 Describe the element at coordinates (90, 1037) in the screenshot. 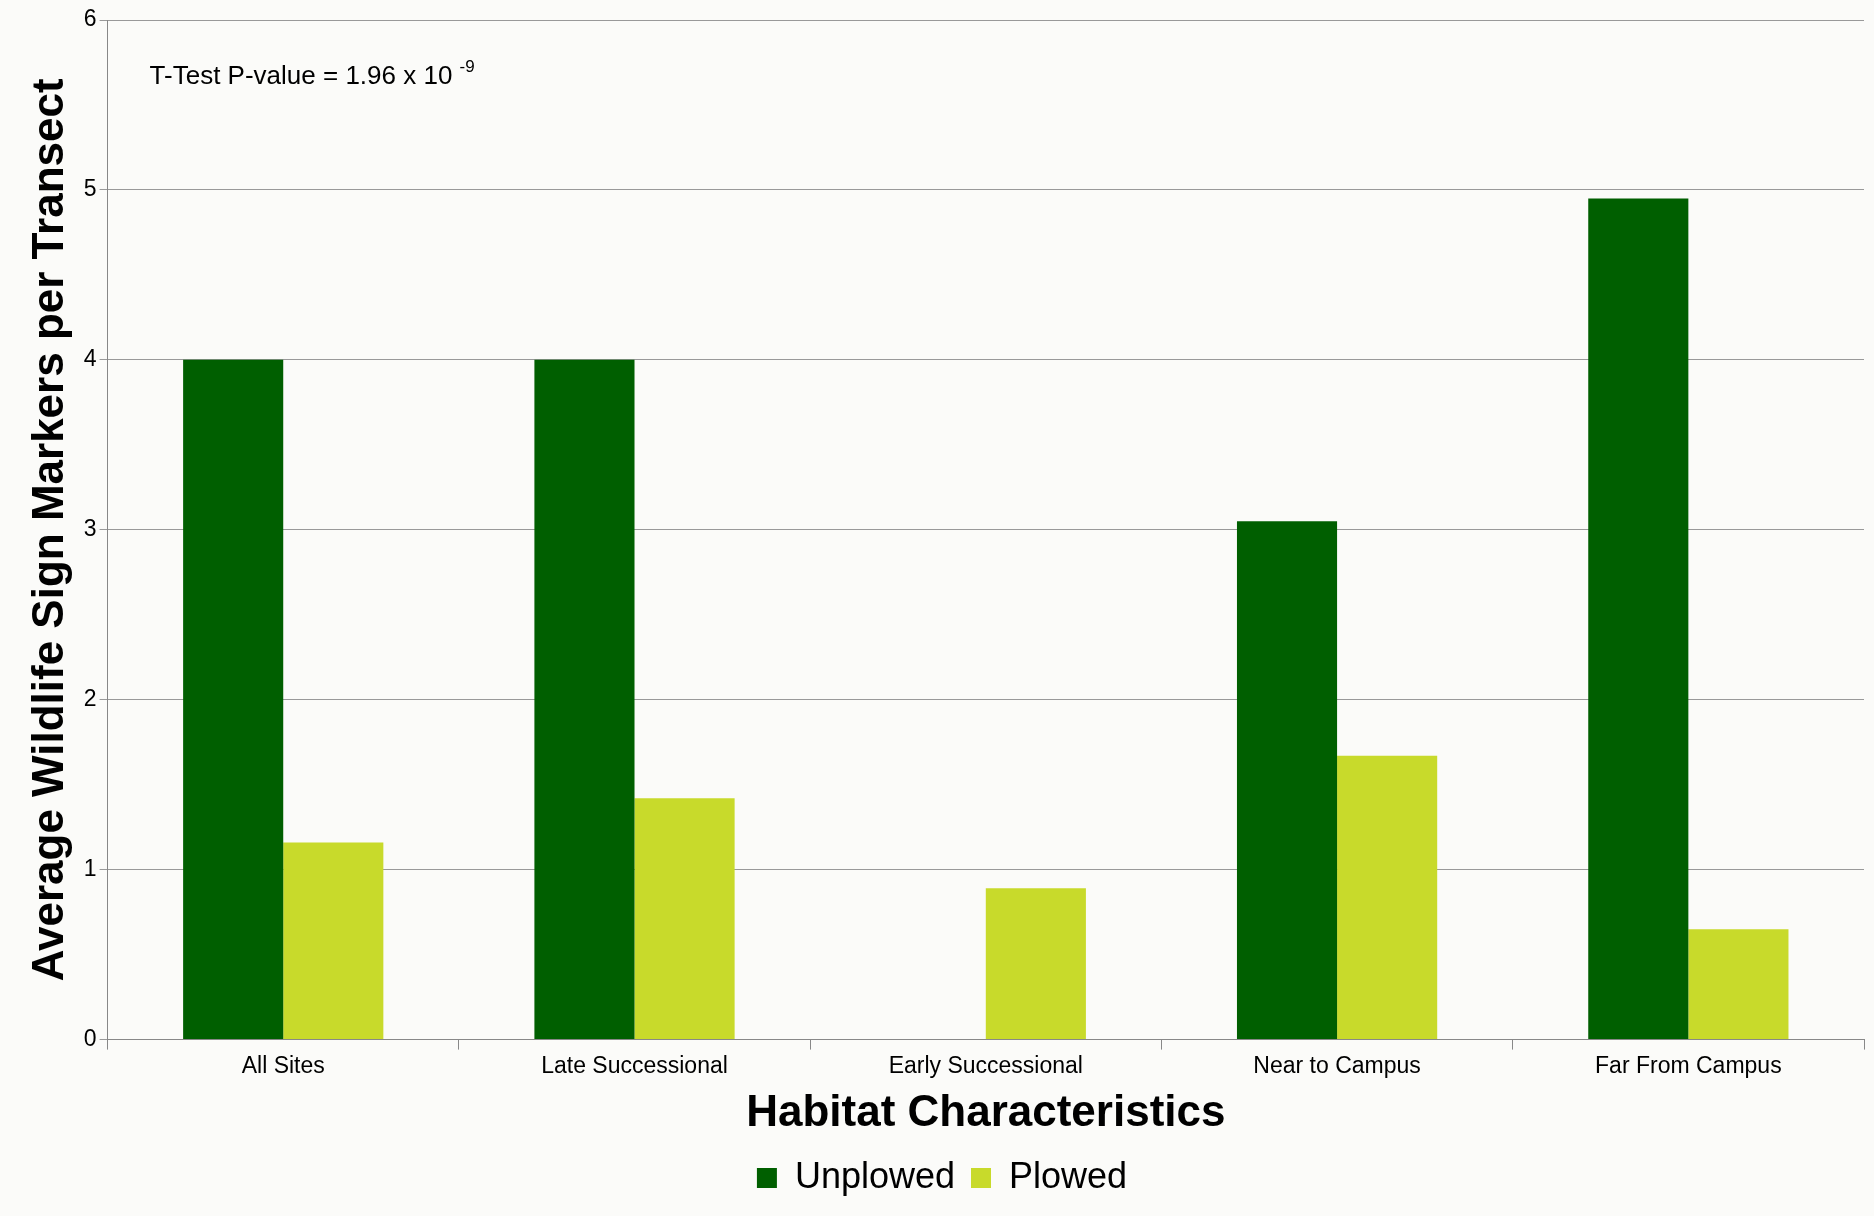

I see `y-tick-label: 0` at that location.